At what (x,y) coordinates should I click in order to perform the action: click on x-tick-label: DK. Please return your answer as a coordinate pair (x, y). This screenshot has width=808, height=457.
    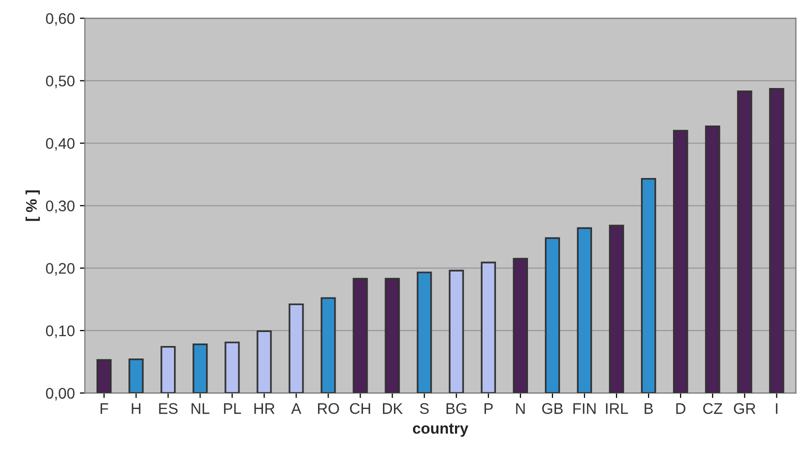
    Looking at the image, I should click on (392, 408).